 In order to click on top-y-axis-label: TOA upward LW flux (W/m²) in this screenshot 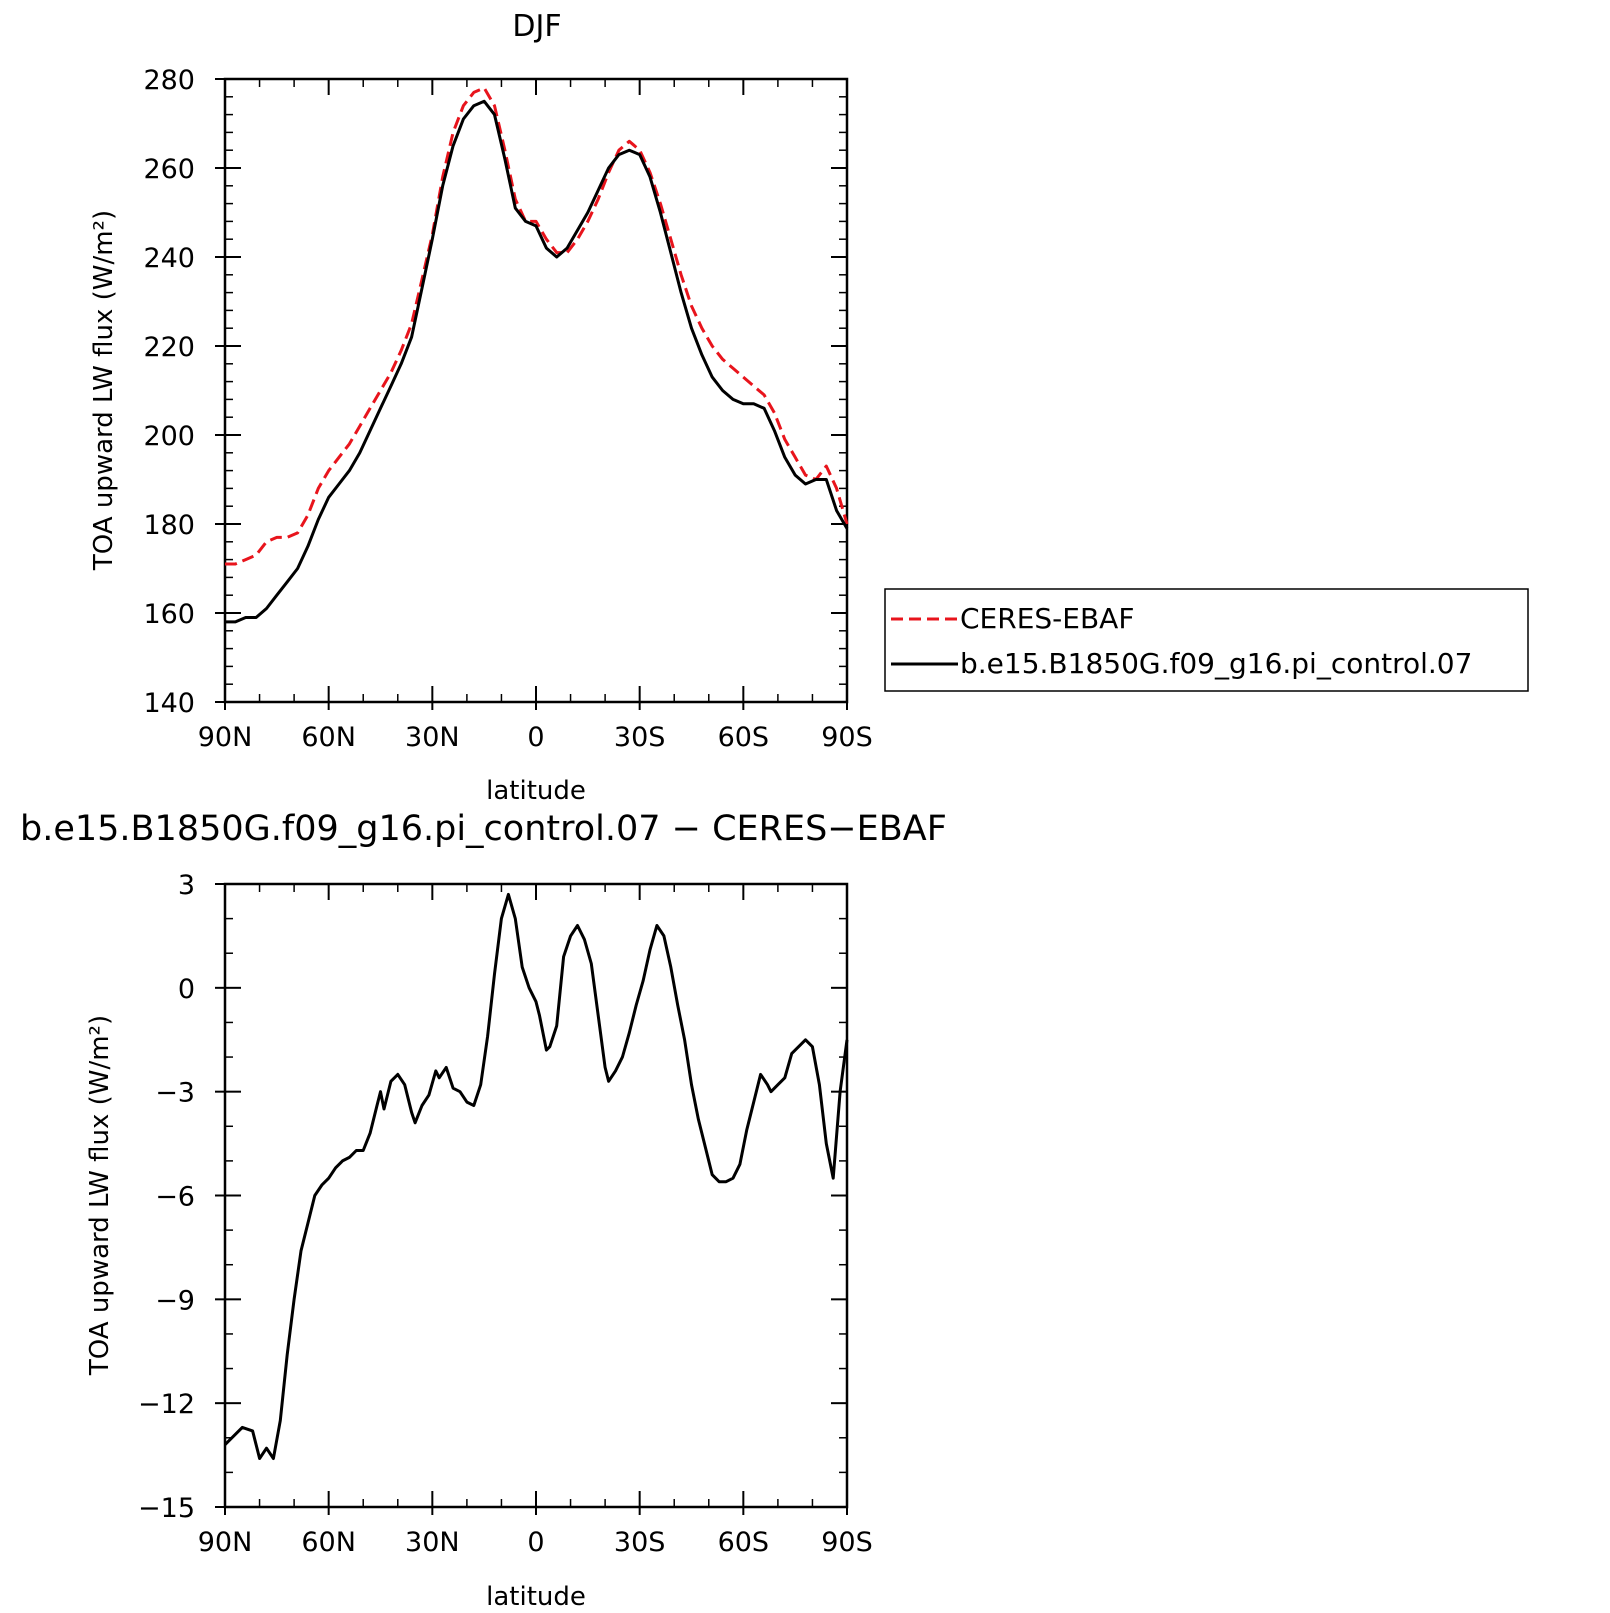, I will do `click(104, 390)`.